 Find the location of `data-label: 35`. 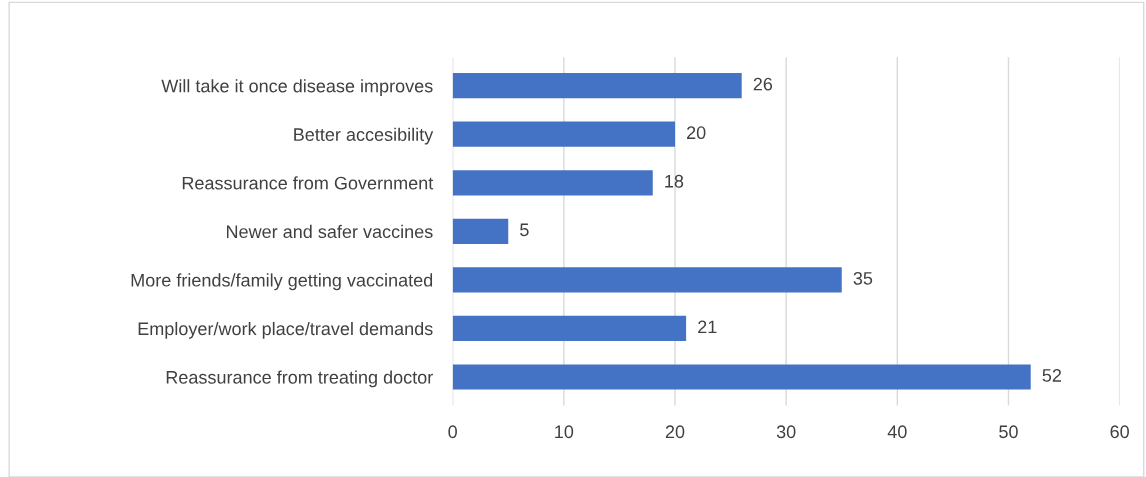

data-label: 35 is located at coordinates (863, 278).